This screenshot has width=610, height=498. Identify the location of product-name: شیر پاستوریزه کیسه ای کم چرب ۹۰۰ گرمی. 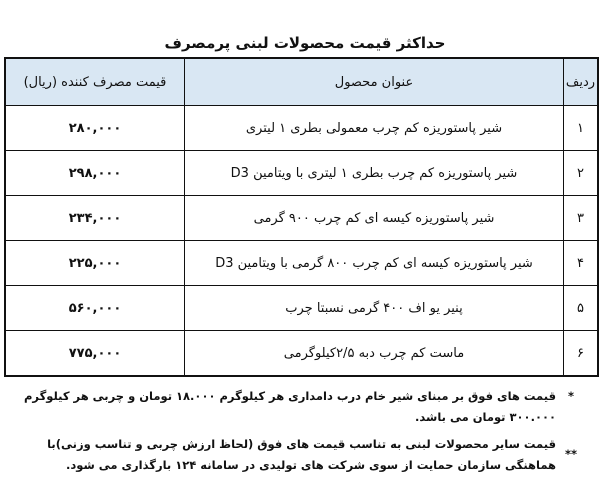
(374, 218).